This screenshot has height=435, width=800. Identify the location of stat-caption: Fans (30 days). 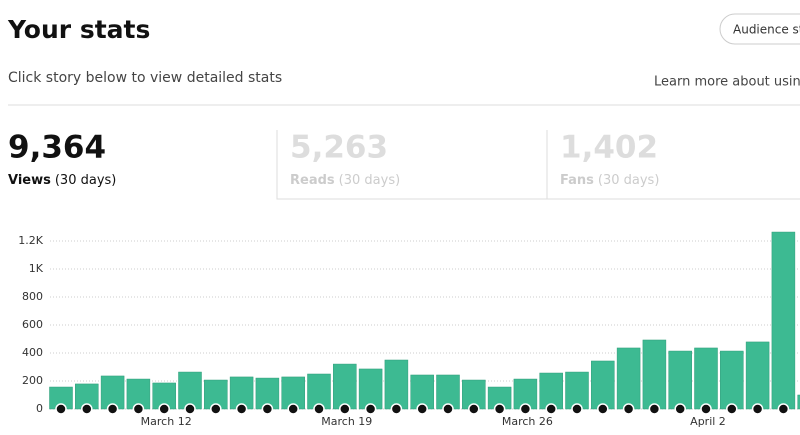
(609, 180).